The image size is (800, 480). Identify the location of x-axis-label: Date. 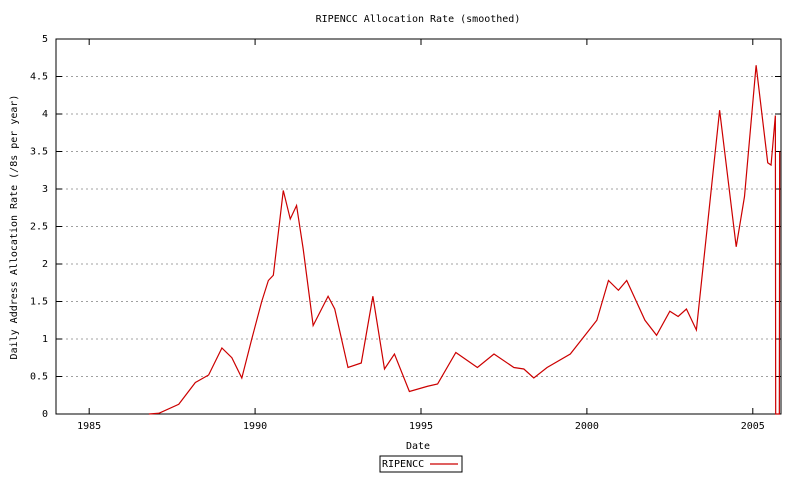
(418, 446).